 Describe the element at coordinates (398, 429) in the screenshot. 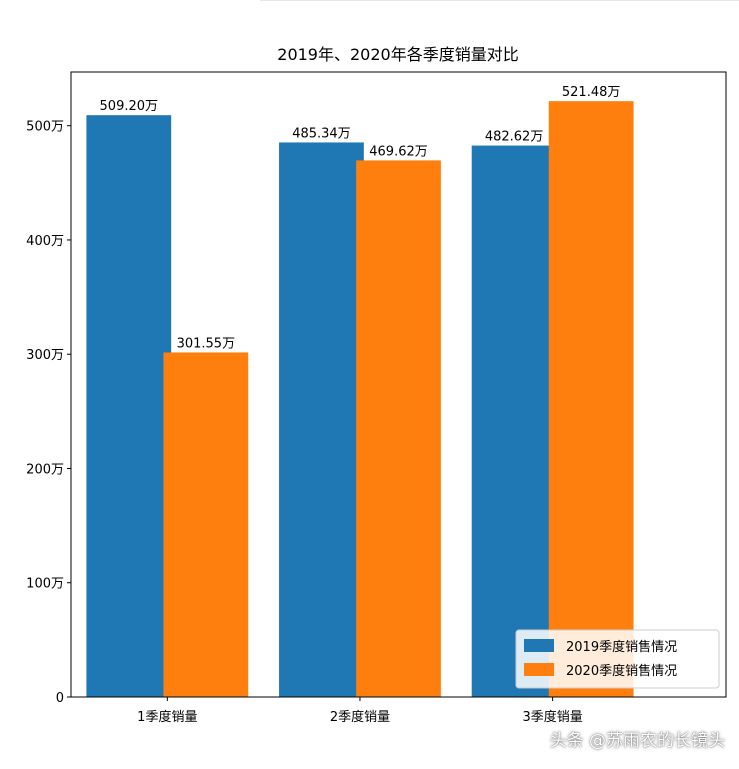

I see `bar-2020-q2` at that location.